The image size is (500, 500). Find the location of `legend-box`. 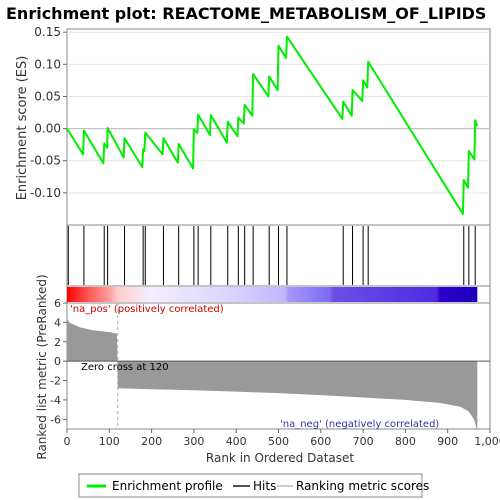

legend-box is located at coordinates (250, 485).